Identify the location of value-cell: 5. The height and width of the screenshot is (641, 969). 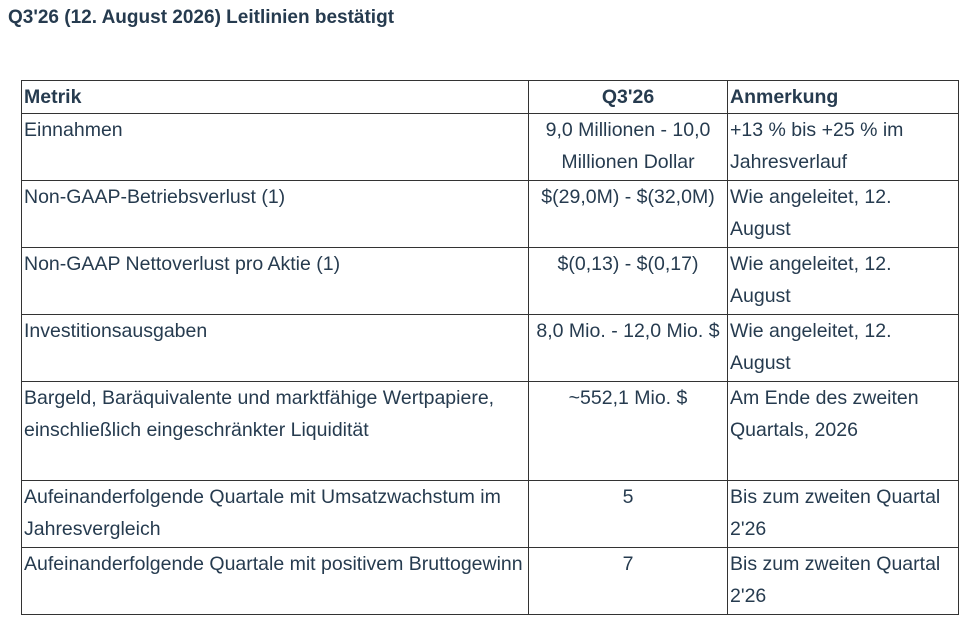
(628, 514).